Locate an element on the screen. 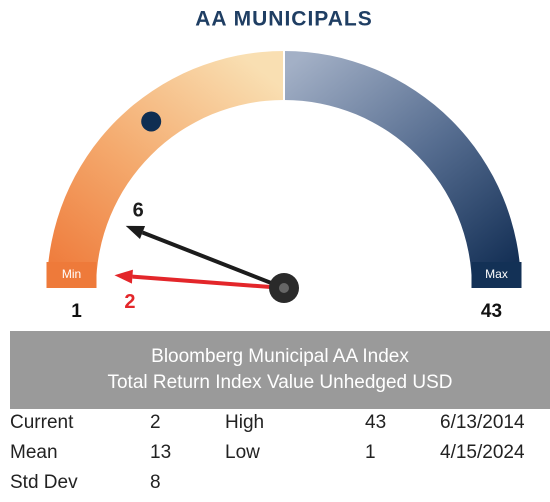  stats-row: Current 2 High 43 6/13/2014 is located at coordinates (280, 427).